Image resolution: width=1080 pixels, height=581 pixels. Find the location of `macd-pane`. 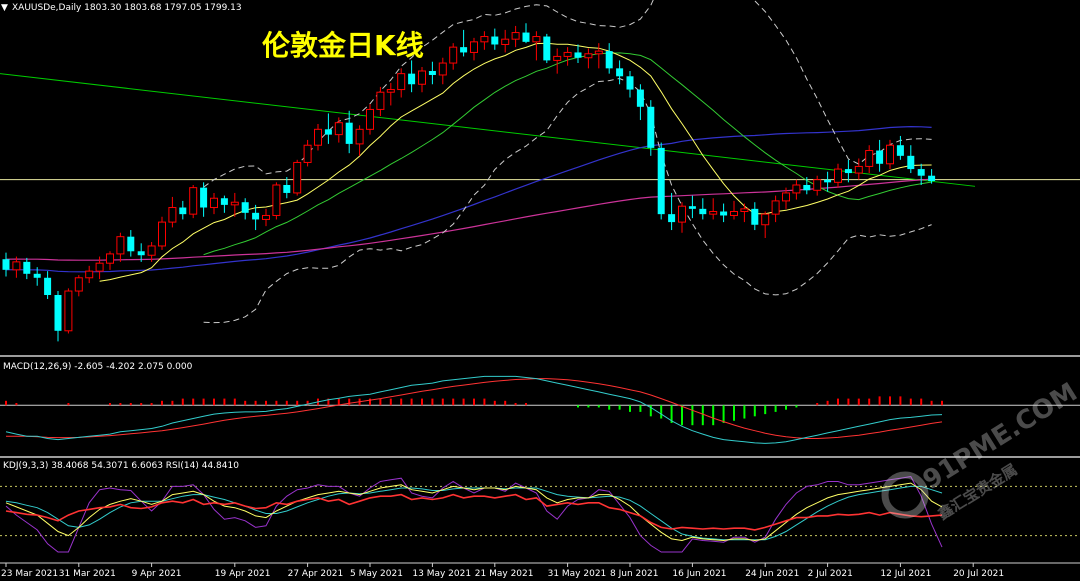

macd-pane is located at coordinates (540, 409).